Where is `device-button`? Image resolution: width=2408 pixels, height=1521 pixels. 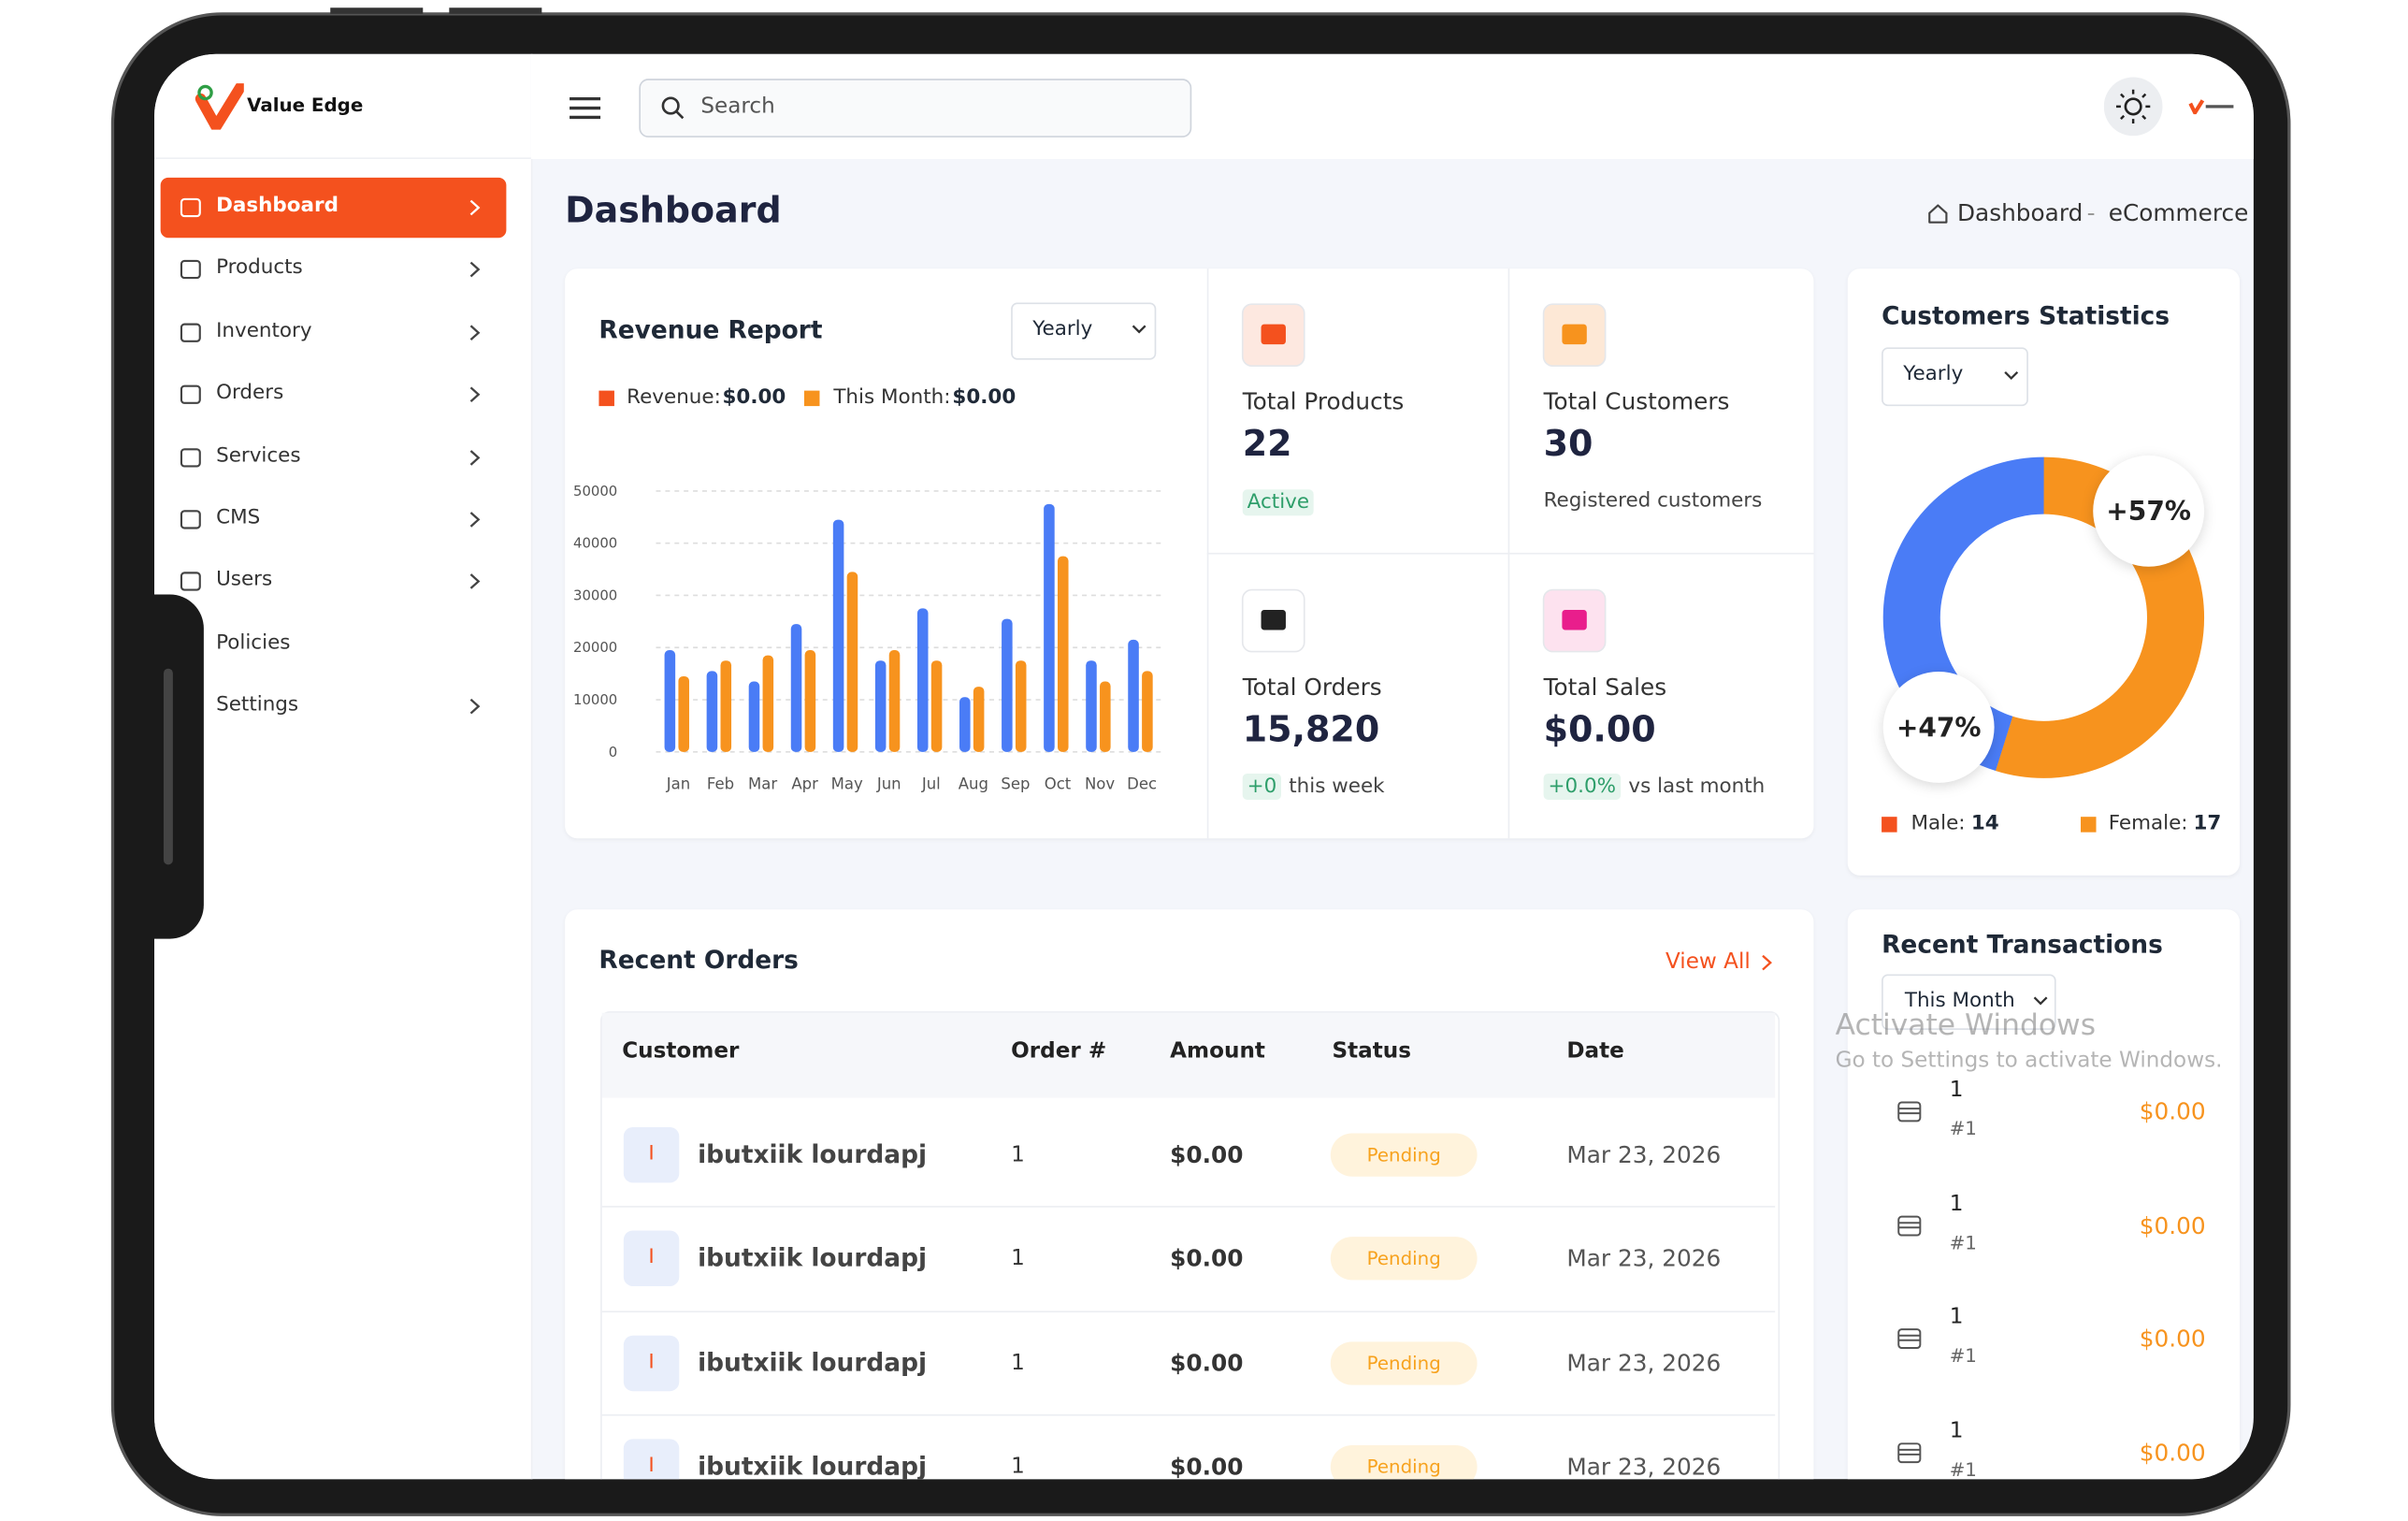
device-button is located at coordinates (495, 10).